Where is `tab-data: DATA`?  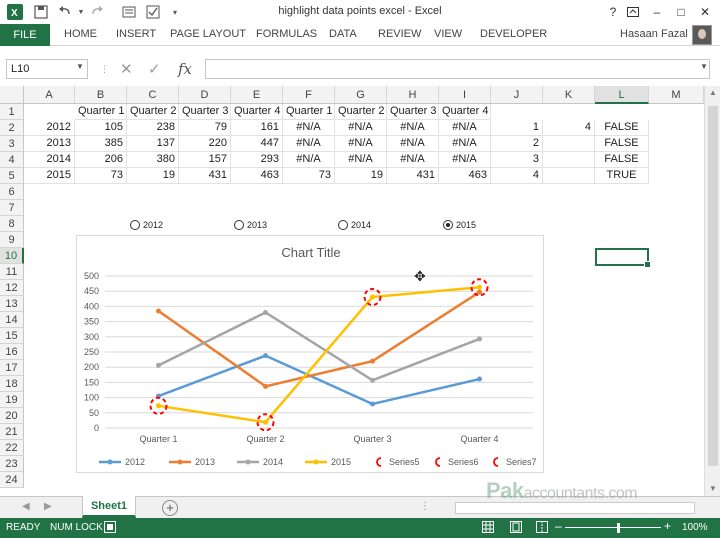 tab-data: DATA is located at coordinates (343, 34).